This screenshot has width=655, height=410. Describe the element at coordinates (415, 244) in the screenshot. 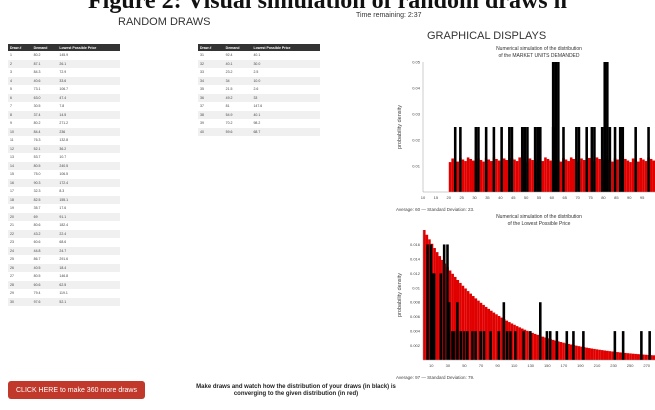

I see `y-tick-label: 0.016` at that location.